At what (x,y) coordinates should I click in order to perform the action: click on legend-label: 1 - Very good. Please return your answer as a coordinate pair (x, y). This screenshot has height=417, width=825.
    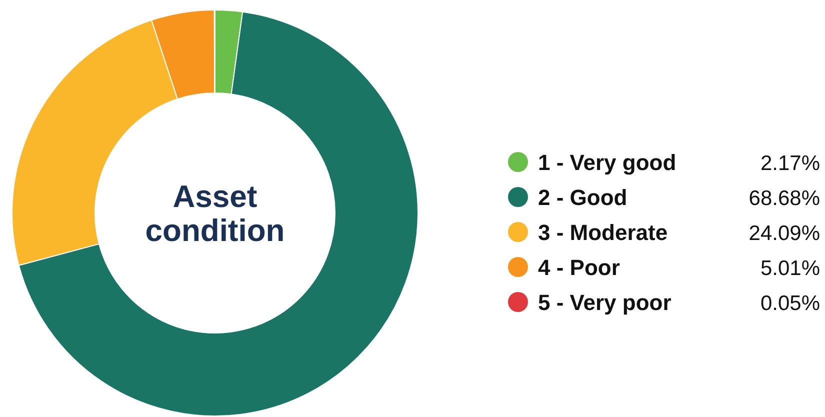
    Looking at the image, I should click on (607, 162).